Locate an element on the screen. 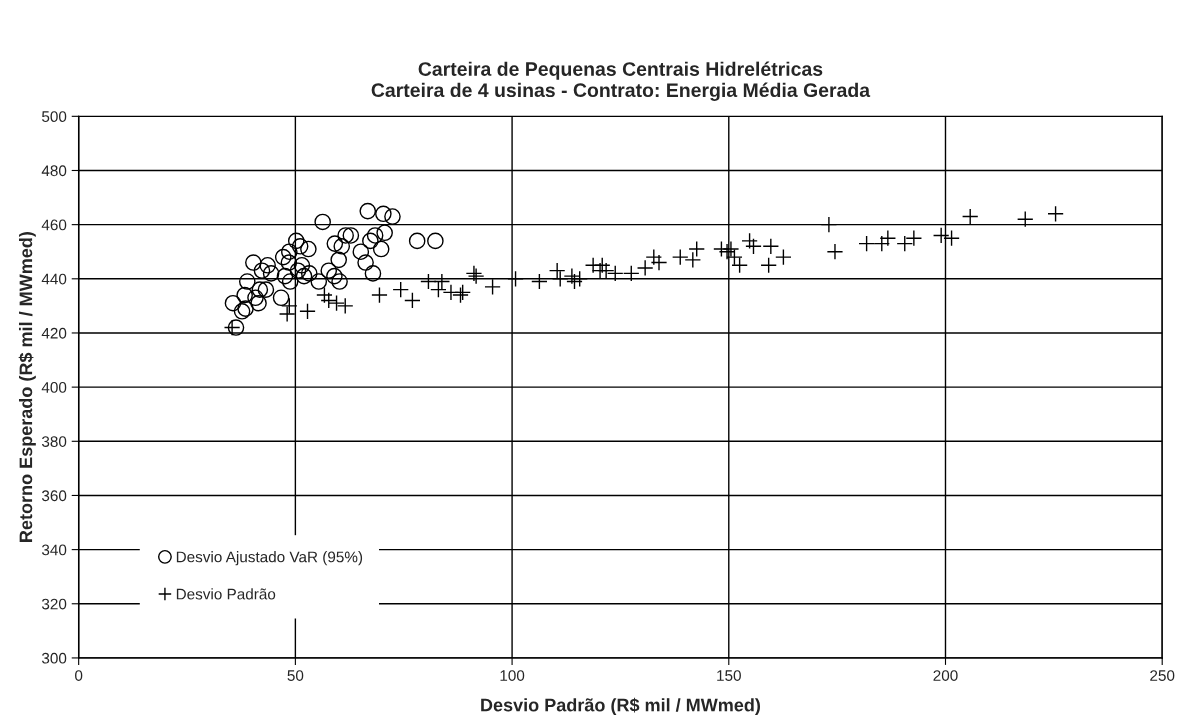  legend-label: Desvio Ajustado VaR (95%) is located at coordinates (269, 558).